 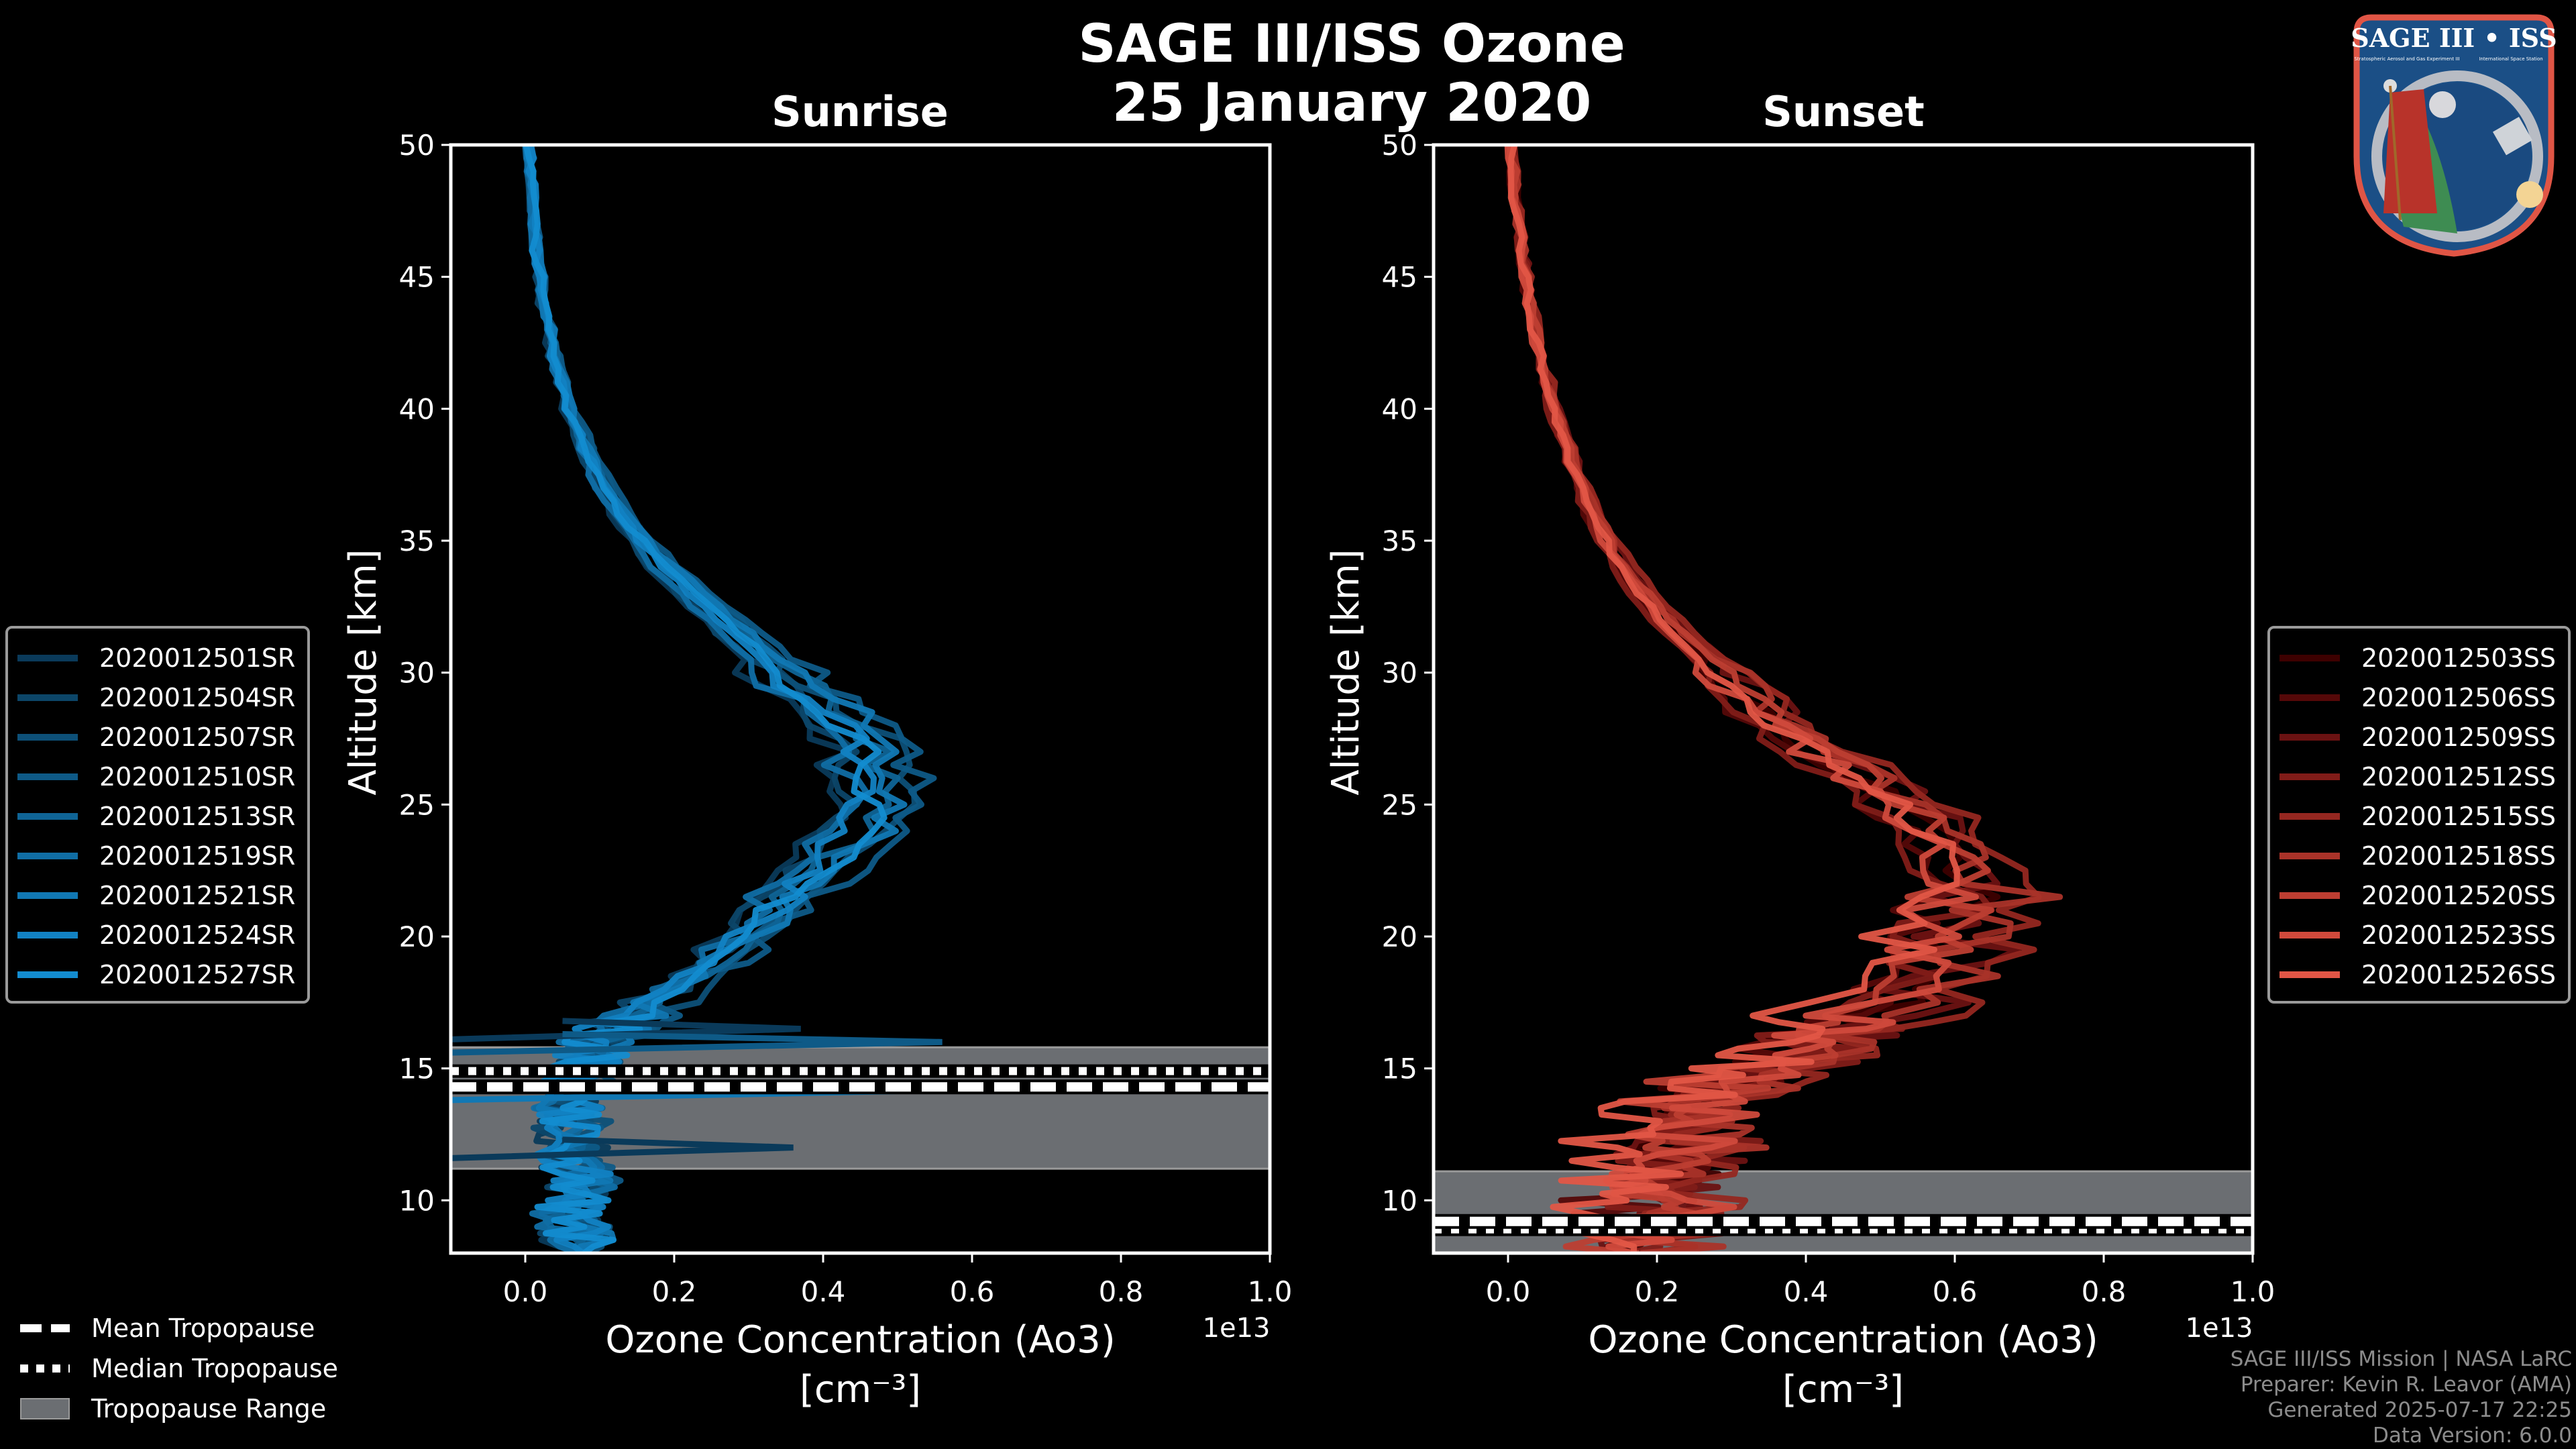 What do you see at coordinates (156, 974) in the screenshot?
I see `legend-item-2020012527SR: 2020012527SR` at bounding box center [156, 974].